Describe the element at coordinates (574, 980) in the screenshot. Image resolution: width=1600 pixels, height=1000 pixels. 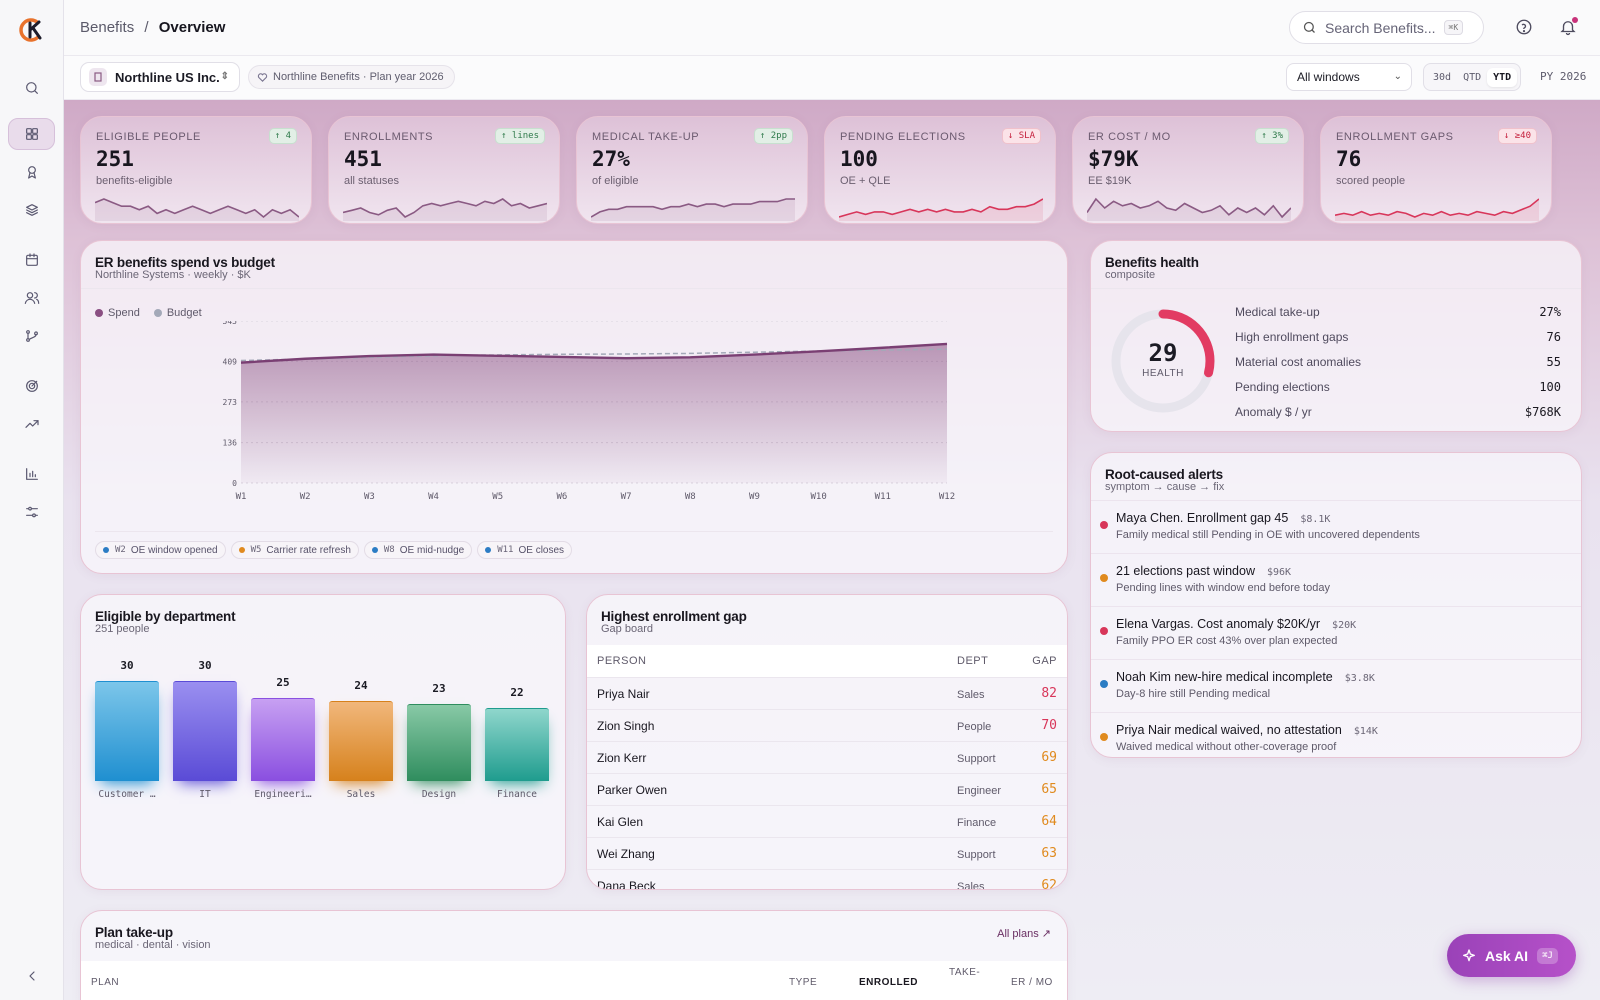
I see `takeup-table-header: PLAN TYPE ENROLLED TAKE- ER / MO` at that location.